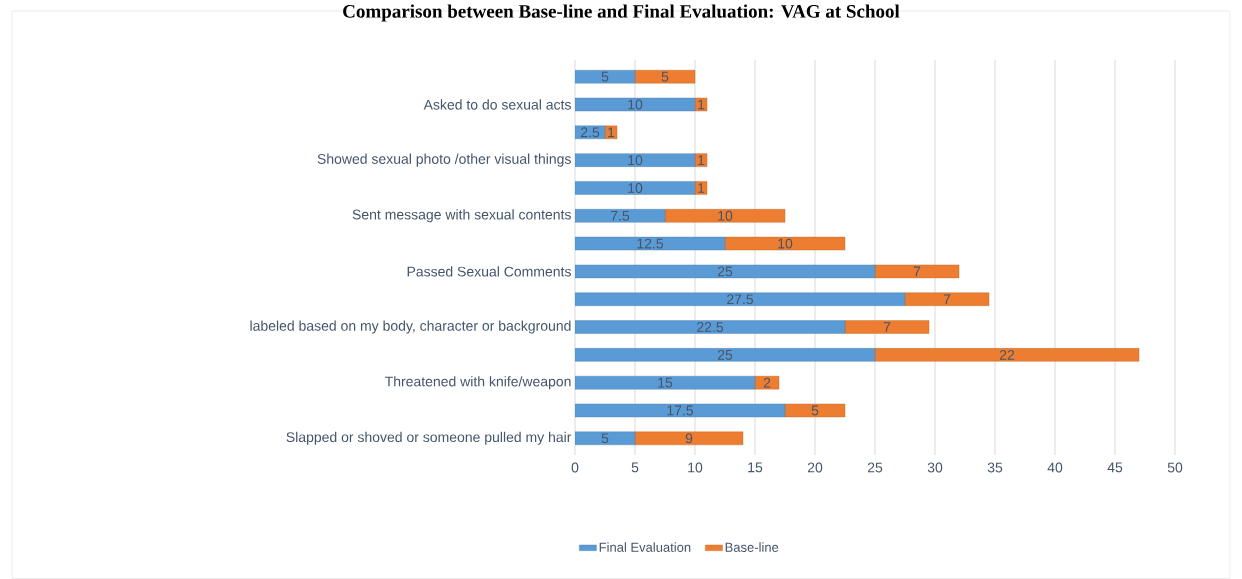 The image size is (1242, 579). What do you see at coordinates (461, 216) in the screenshot?
I see `y-tick-label: Sent message with sexual contents` at bounding box center [461, 216].